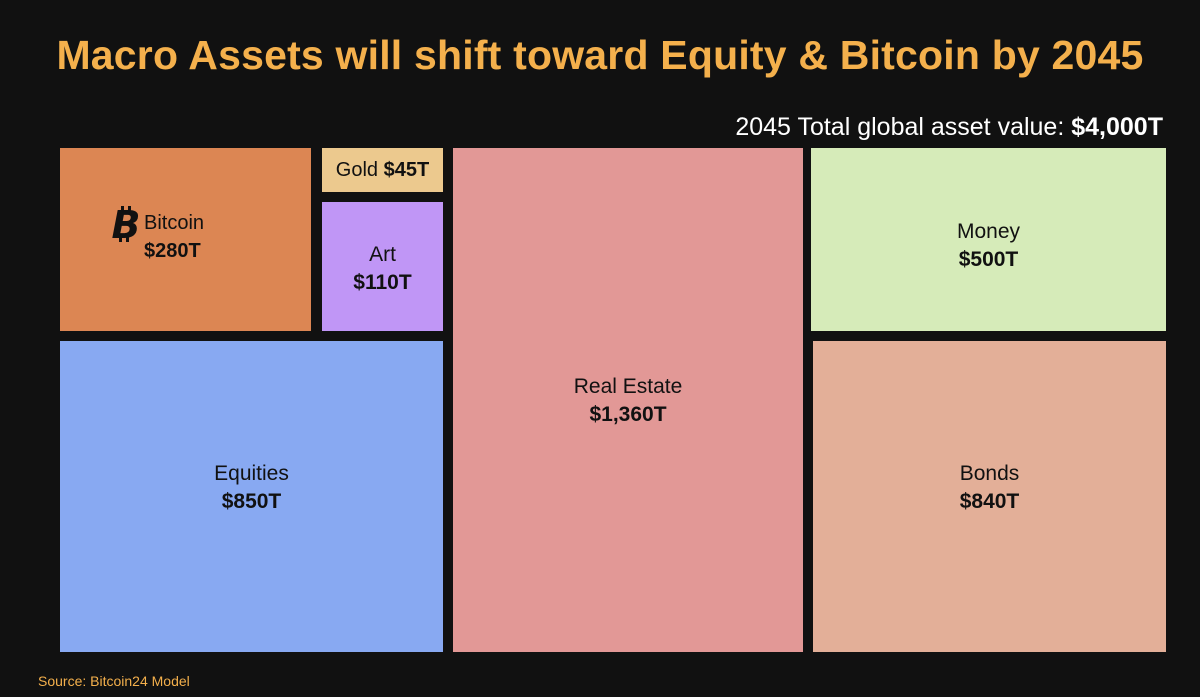 Image resolution: width=1200 pixels, height=697 pixels. I want to click on tile-equities: Equities $850T, so click(251, 496).